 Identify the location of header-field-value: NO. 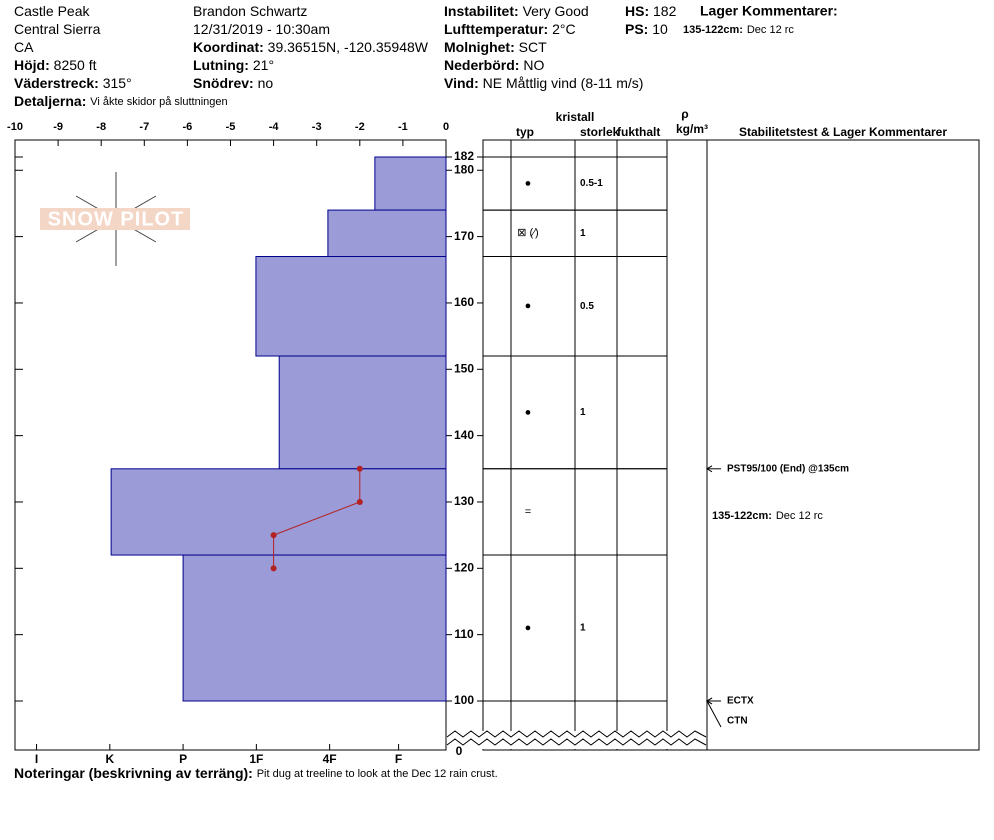
(533, 65).